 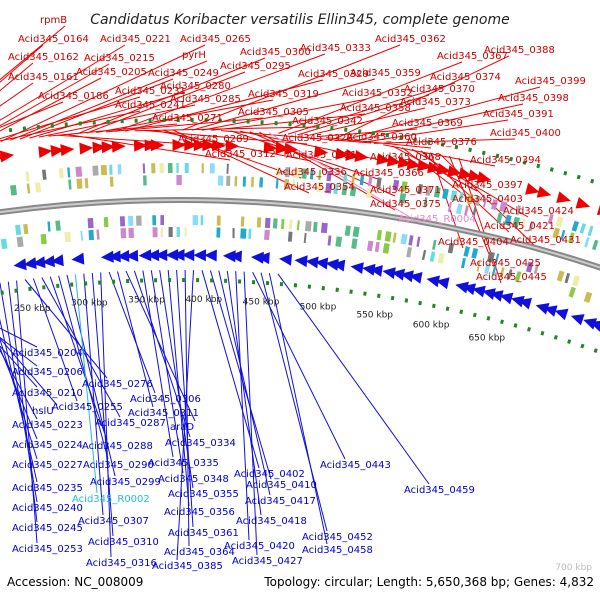 I want to click on gene-label: Acid345_0312, so click(x=240, y=154).